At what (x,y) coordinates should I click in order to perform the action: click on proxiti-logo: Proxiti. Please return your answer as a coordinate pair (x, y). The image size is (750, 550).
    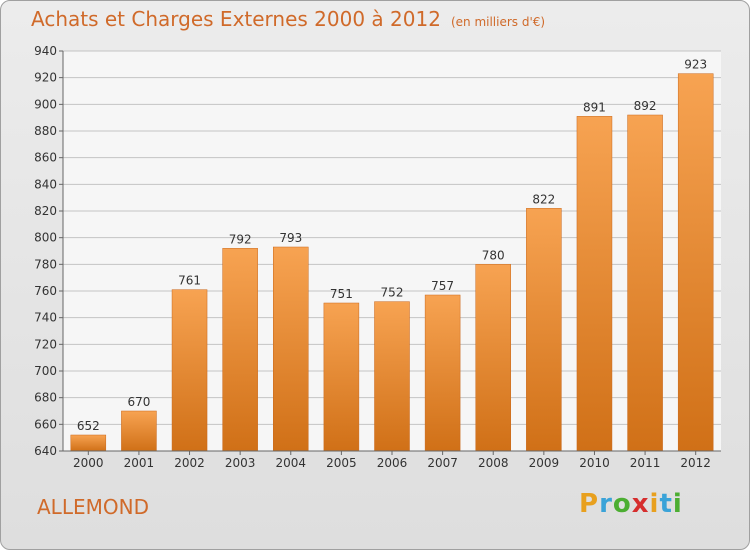
    Looking at the image, I should click on (631, 504).